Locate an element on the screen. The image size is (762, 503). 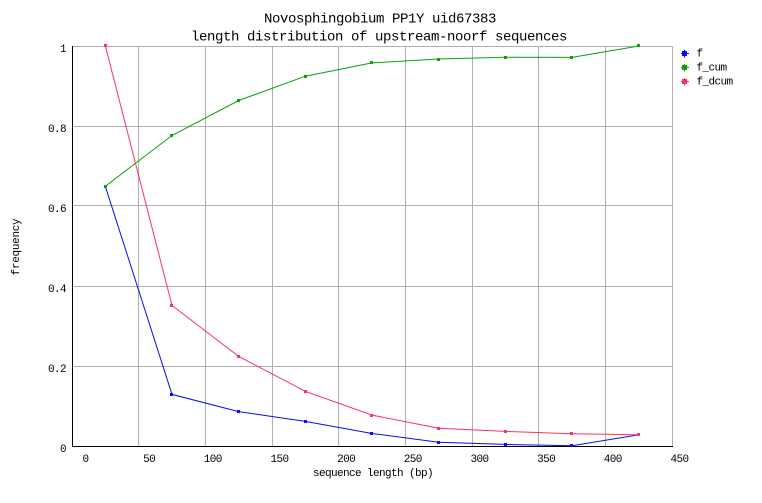
svg-text: 0.2 is located at coordinates (57, 370).